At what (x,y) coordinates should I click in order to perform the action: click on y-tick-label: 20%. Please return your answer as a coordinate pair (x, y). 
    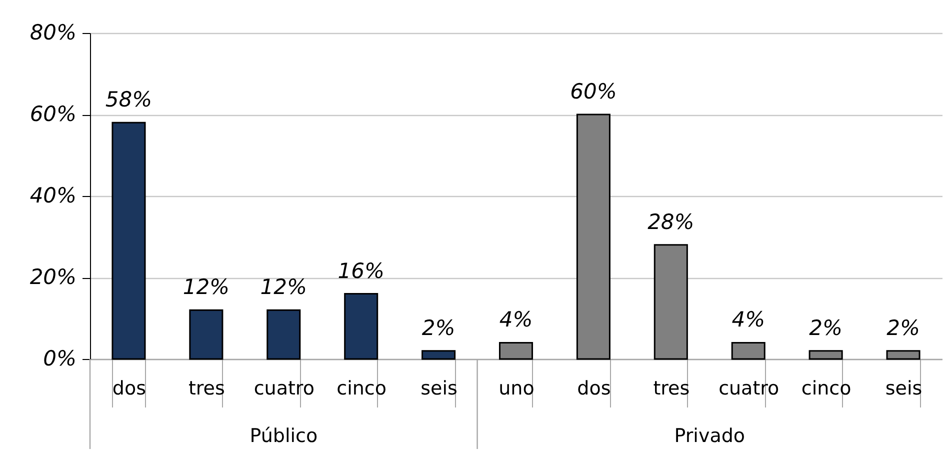
    Looking at the image, I should click on (53, 277).